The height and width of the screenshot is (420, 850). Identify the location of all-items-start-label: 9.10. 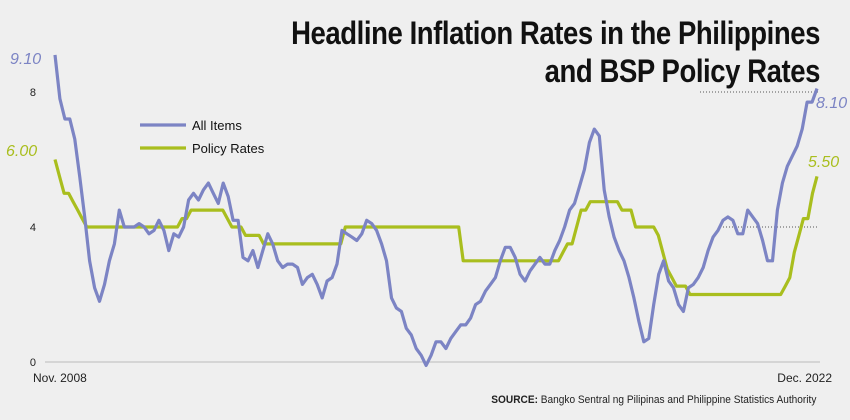
(25, 59).